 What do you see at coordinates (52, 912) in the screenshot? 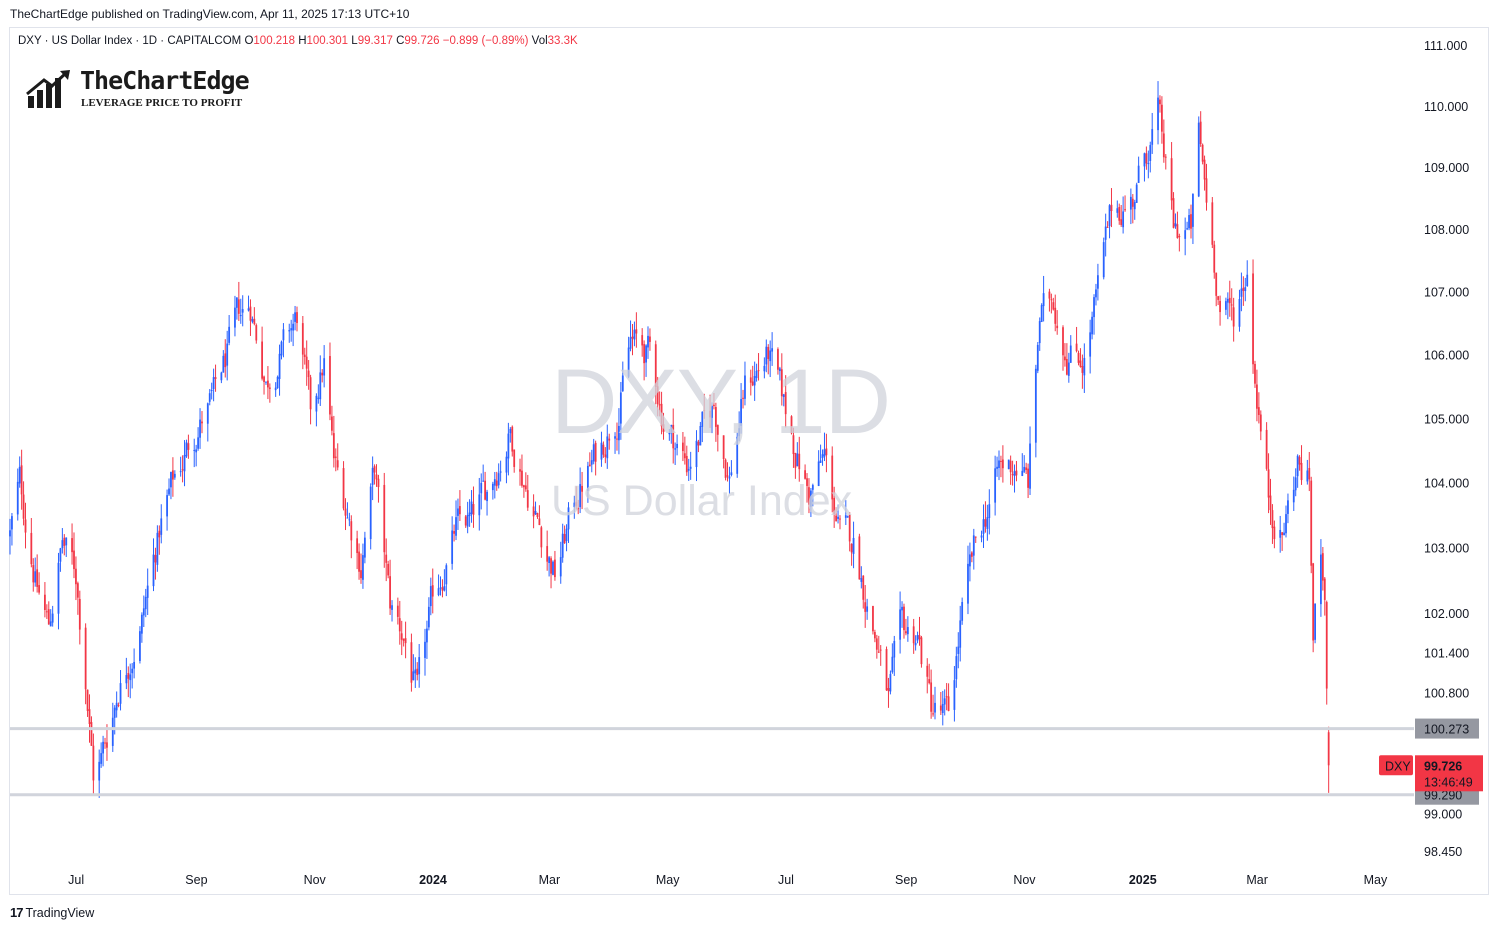
I see `tradingview-footer: 17 TradingView` at bounding box center [52, 912].